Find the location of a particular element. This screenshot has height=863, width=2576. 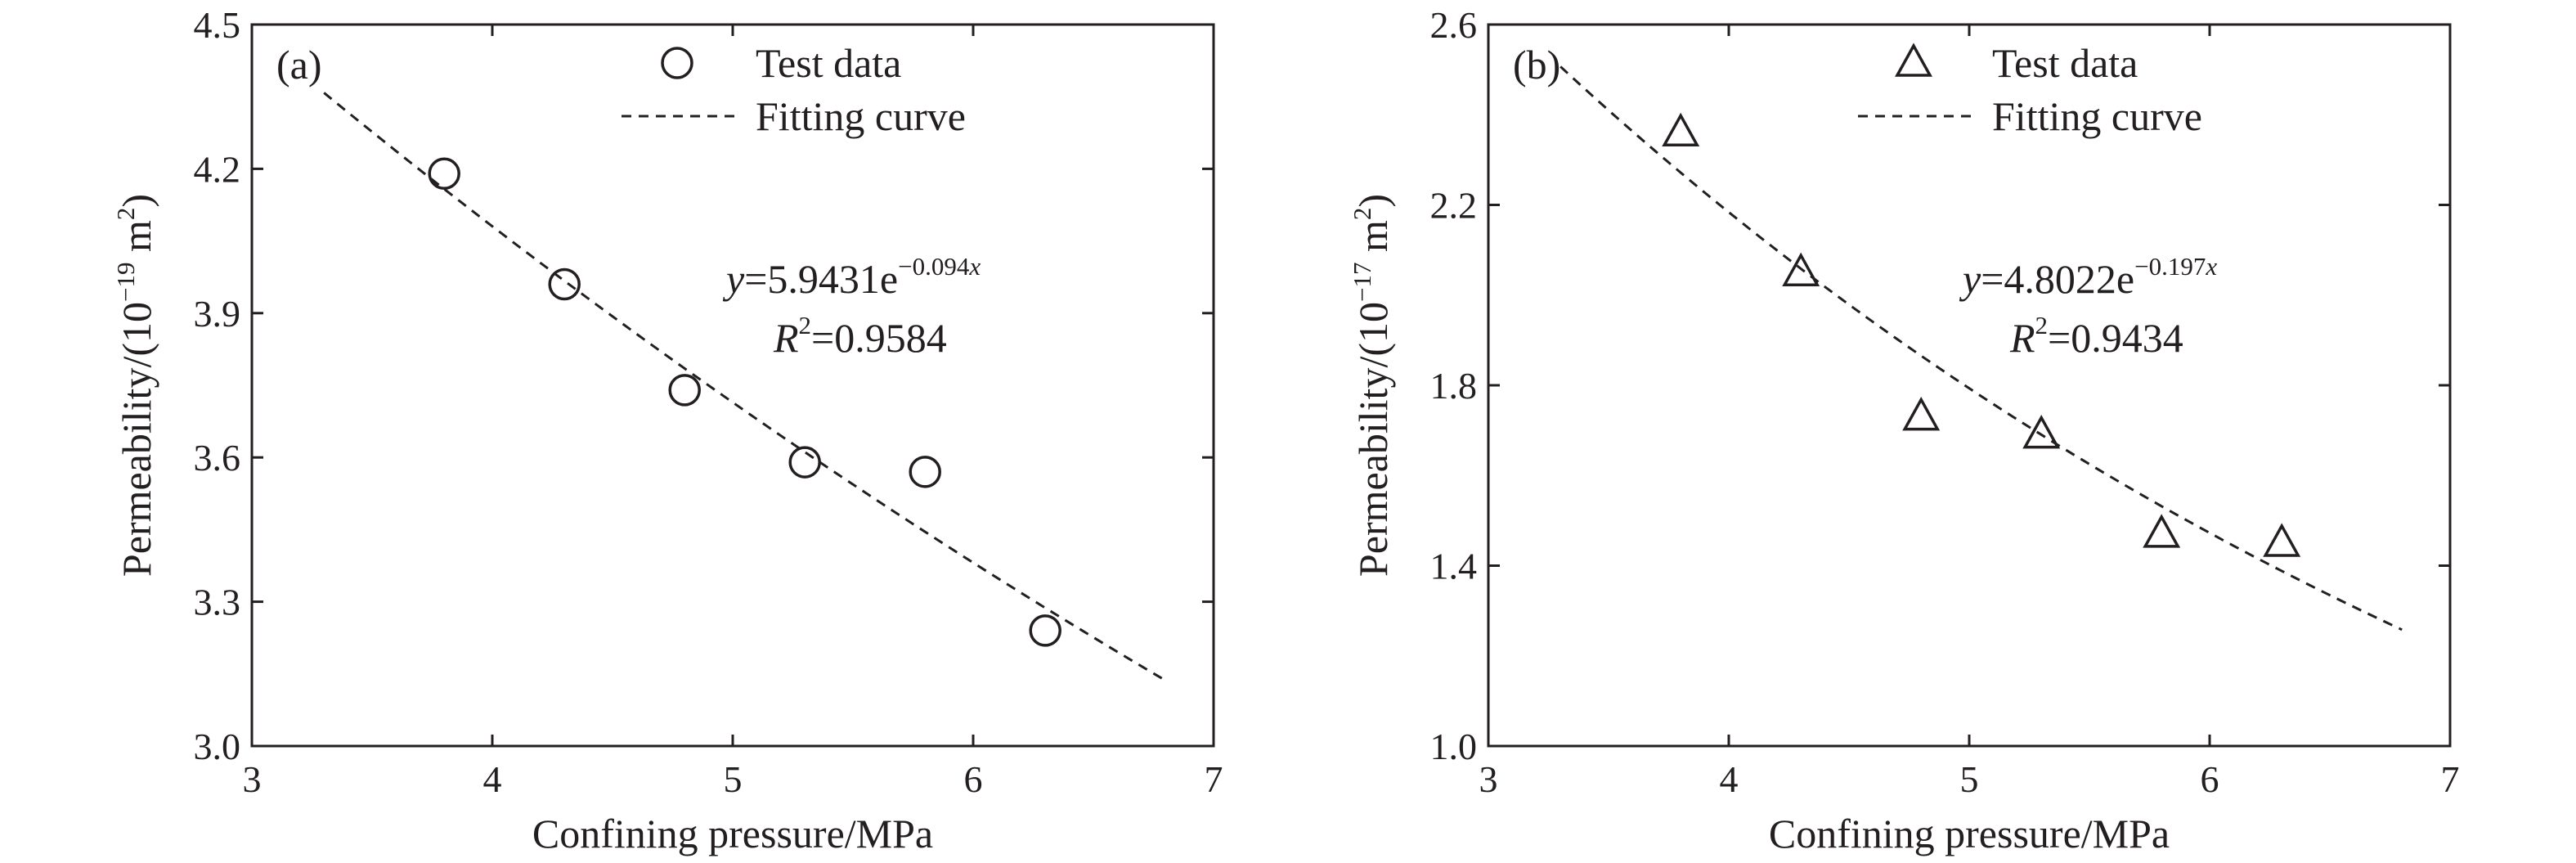

y-tick-label: 3.0 is located at coordinates (218, 746).